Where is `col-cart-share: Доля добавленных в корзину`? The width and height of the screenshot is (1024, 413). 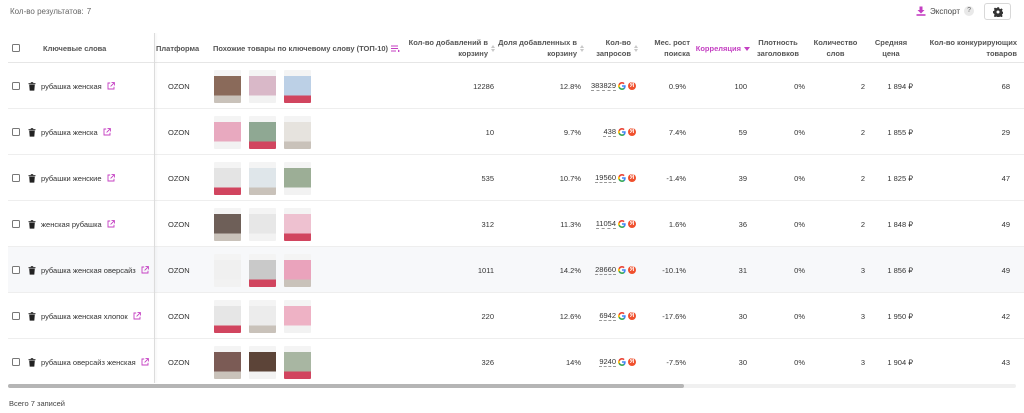
col-cart-share: Доля добавленных в корзину is located at coordinates (540, 48).